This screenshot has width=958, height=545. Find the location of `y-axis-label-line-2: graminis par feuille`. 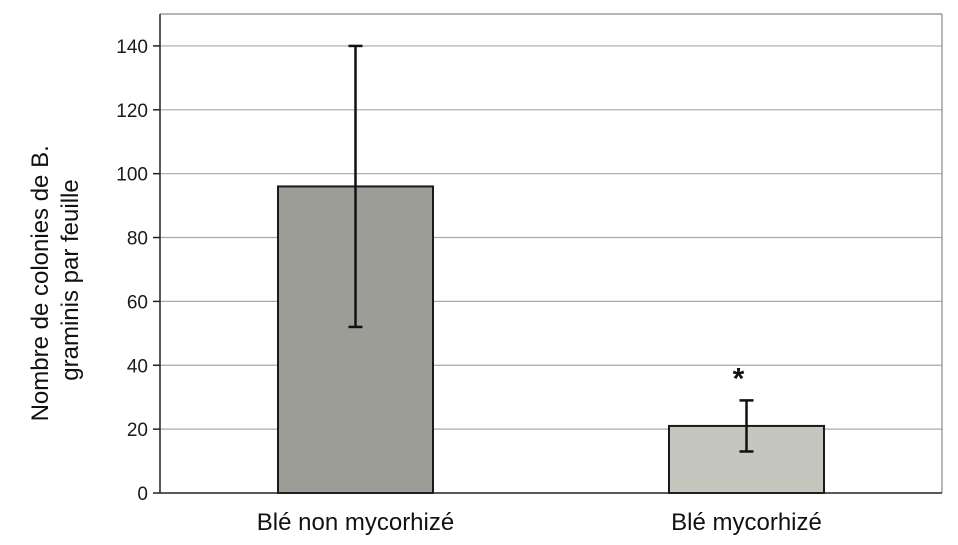

y-axis-label-line-2: graminis par feuille is located at coordinates (70, 279).